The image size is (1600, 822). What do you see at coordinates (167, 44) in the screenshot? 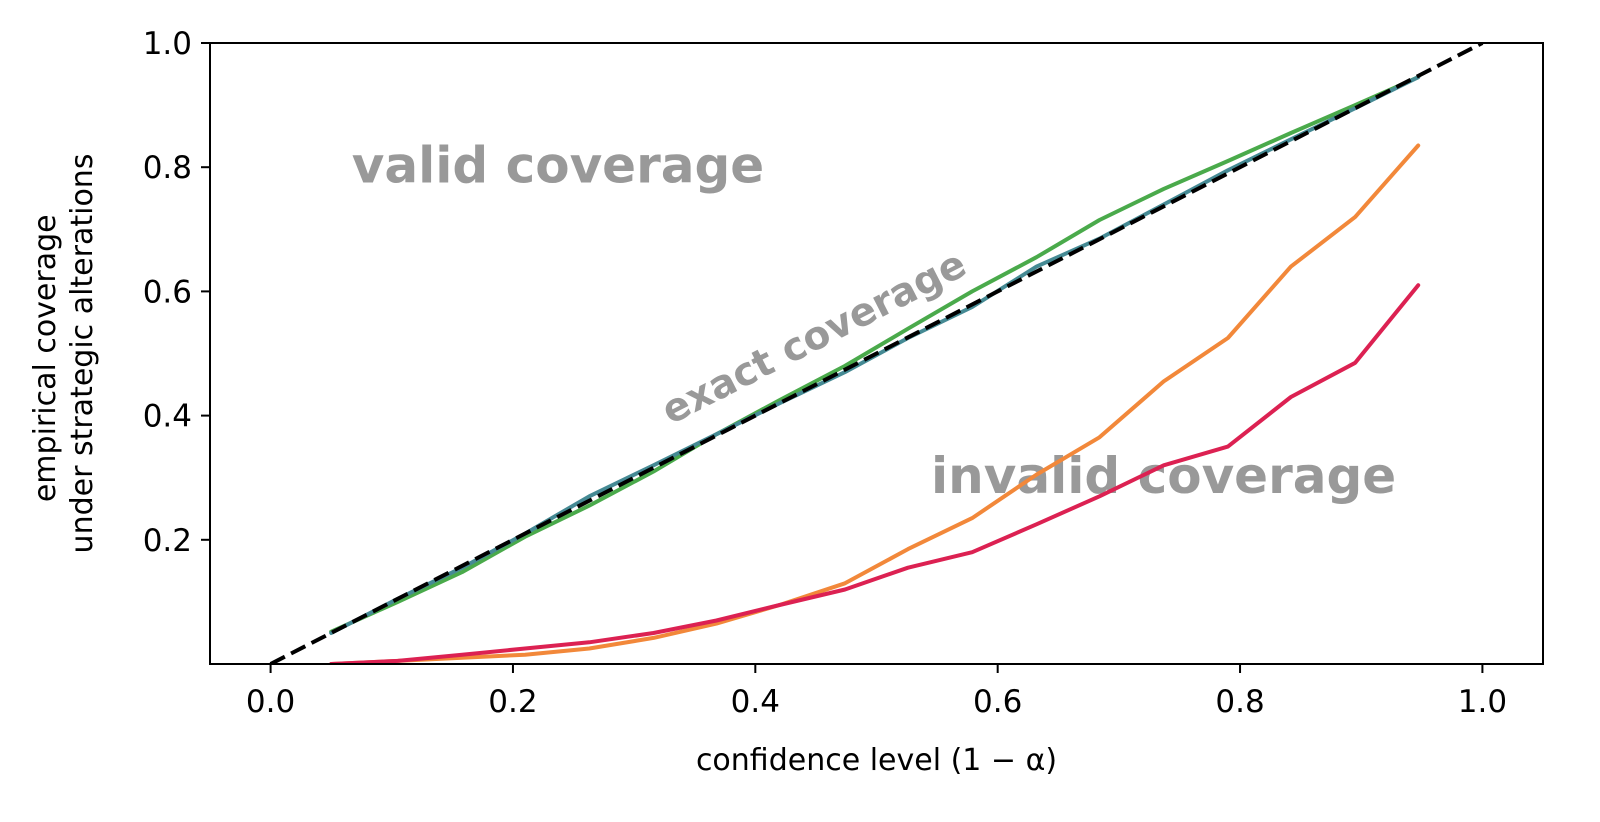
I see `y-tick-label: 1.0` at bounding box center [167, 44].